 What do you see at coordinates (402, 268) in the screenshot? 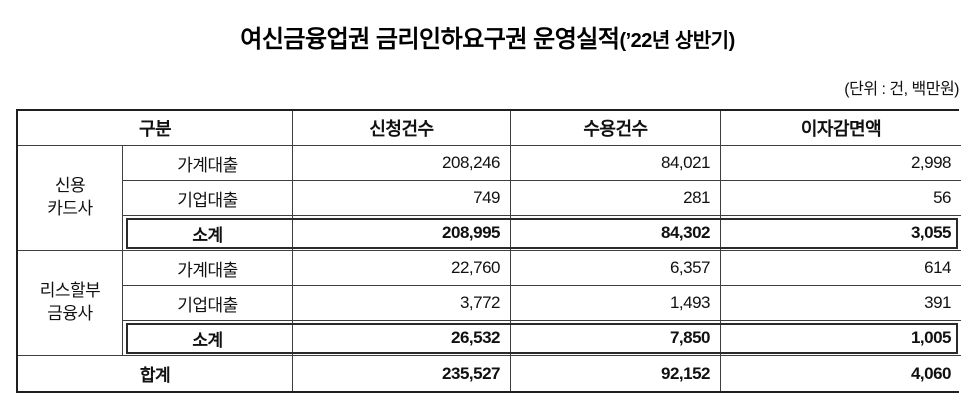
I see `value-applications: 22,760` at bounding box center [402, 268].